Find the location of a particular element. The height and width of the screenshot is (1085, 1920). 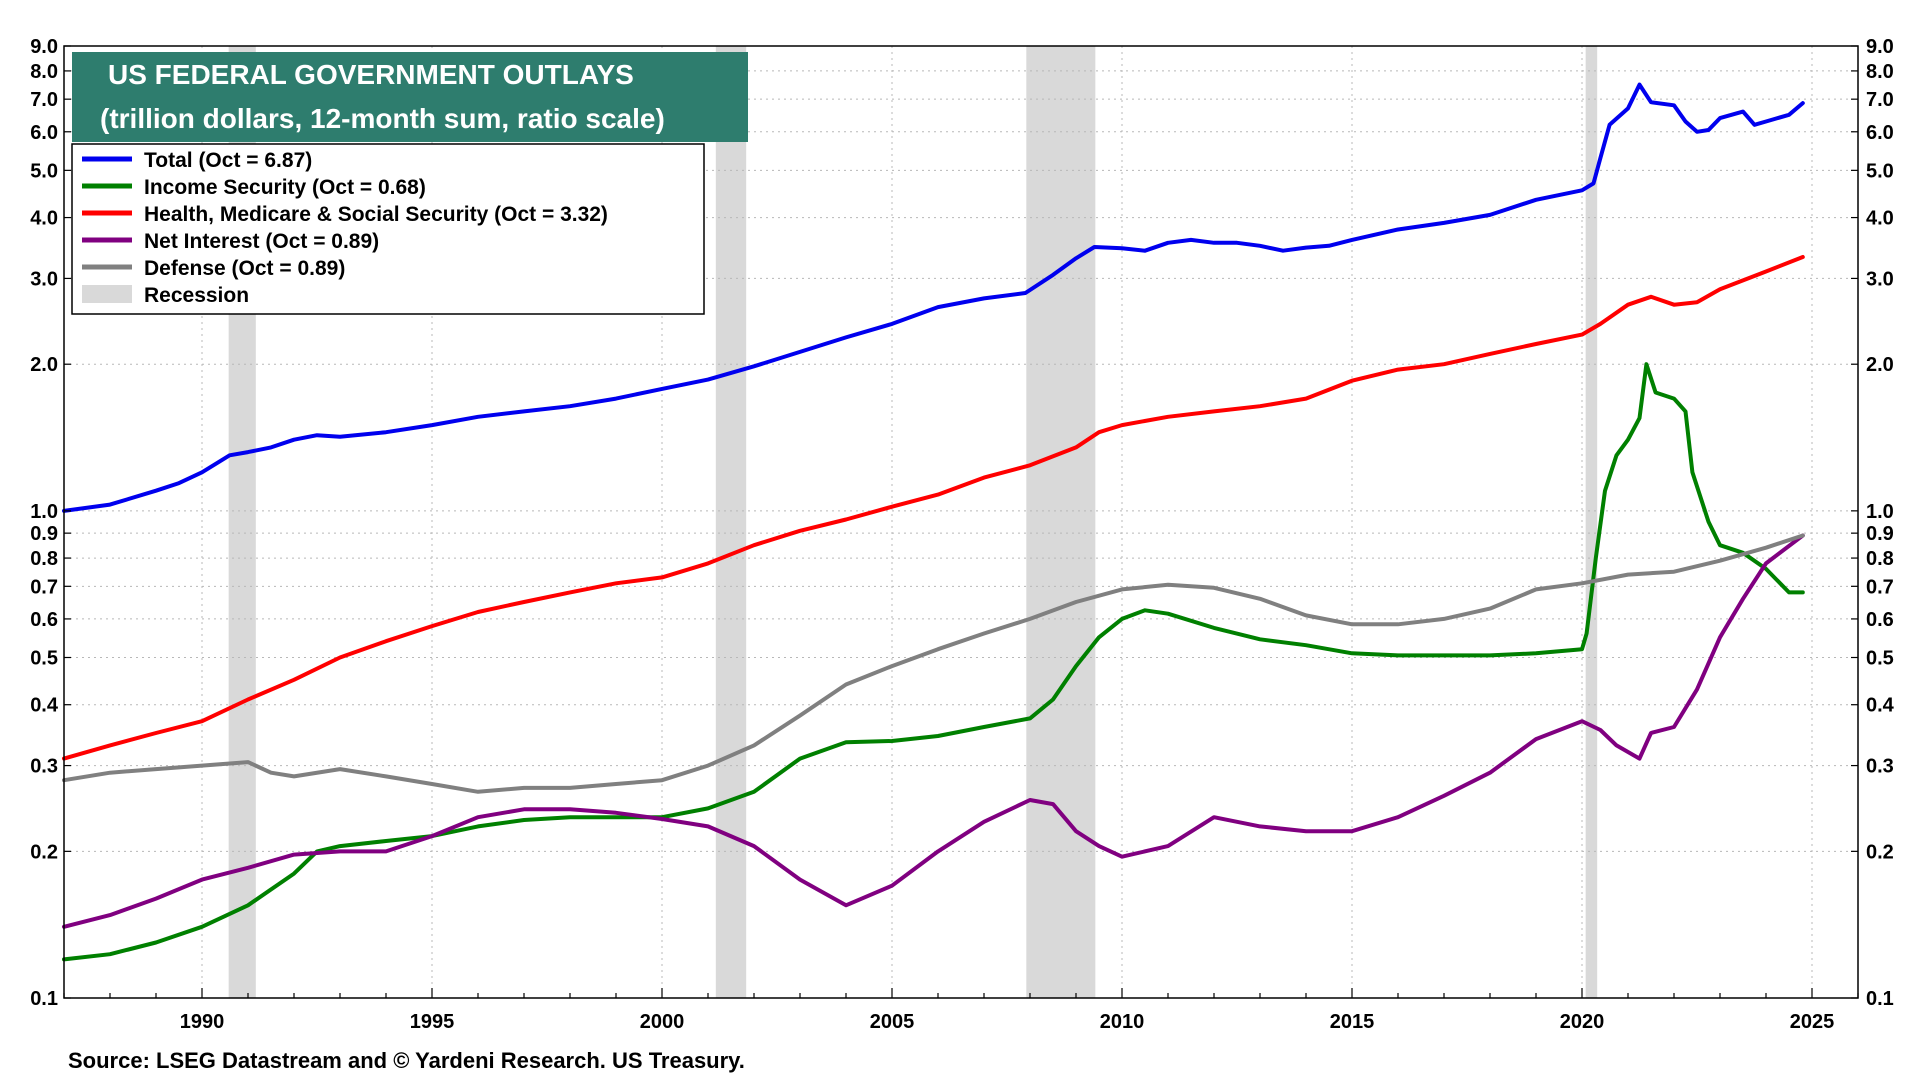

y-tick-label-left: 4.0 is located at coordinates (44, 219).